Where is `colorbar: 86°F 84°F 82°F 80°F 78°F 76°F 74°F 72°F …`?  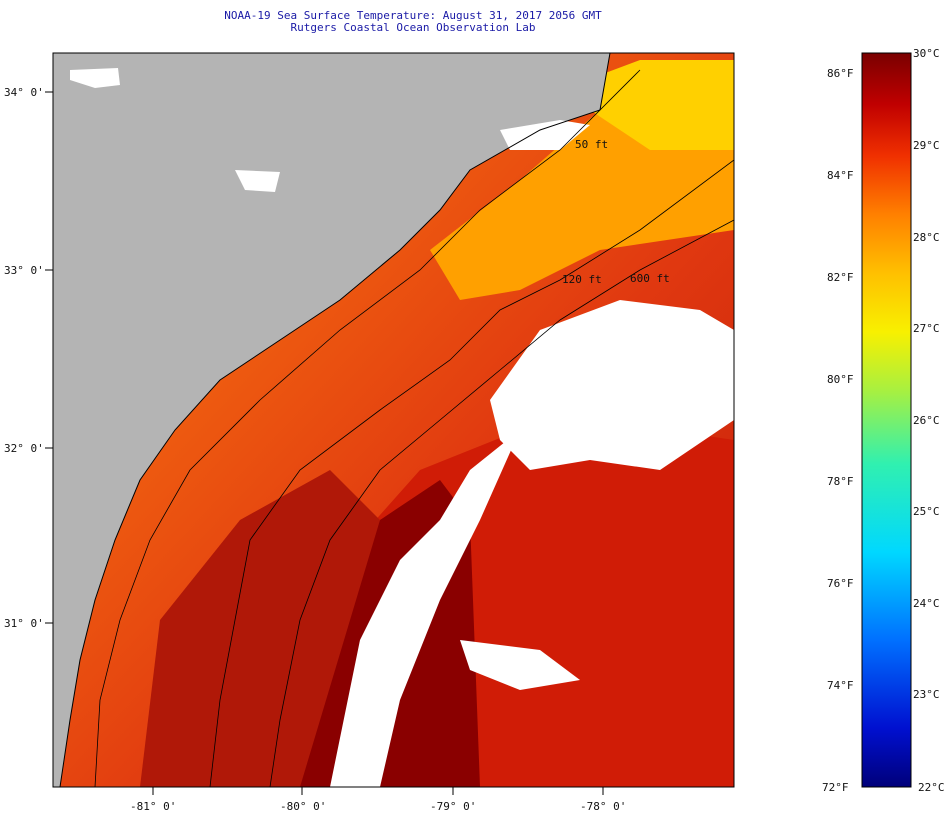
colorbar: 86°F 84°F 82°F 80°F 78°F 76°F 74°F 72°F … is located at coordinates (883, 420).